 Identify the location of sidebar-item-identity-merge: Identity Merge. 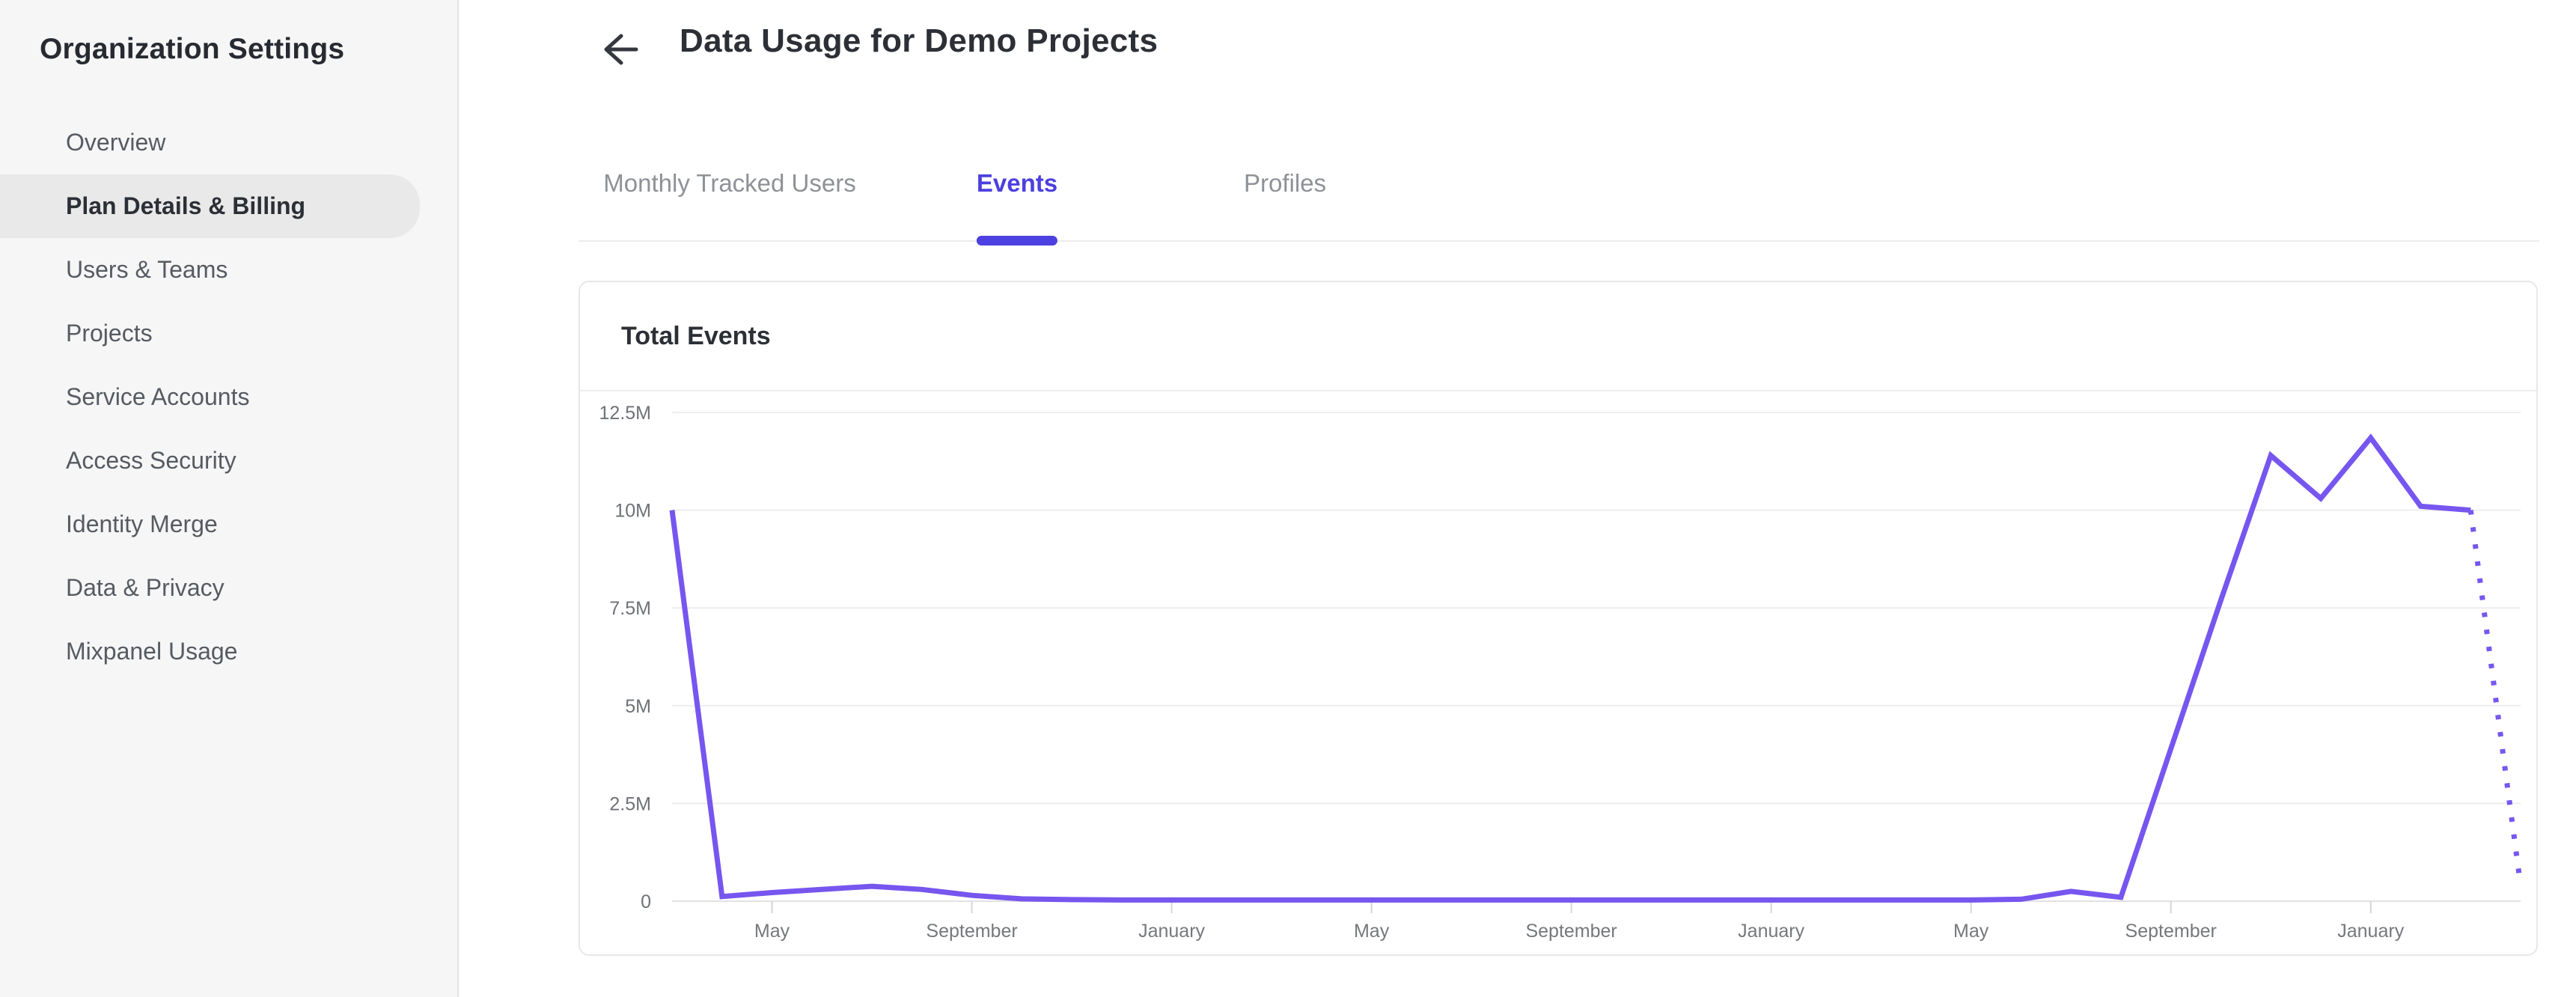
(142, 524).